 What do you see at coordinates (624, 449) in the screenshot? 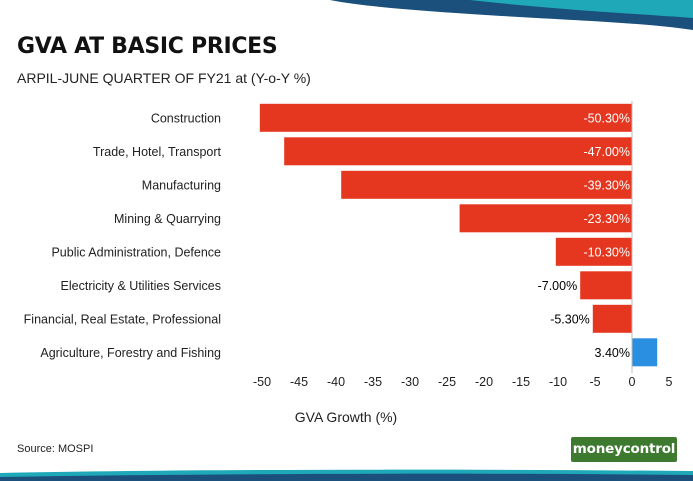
I see `moneycontrol-logo: moneycontrol` at bounding box center [624, 449].